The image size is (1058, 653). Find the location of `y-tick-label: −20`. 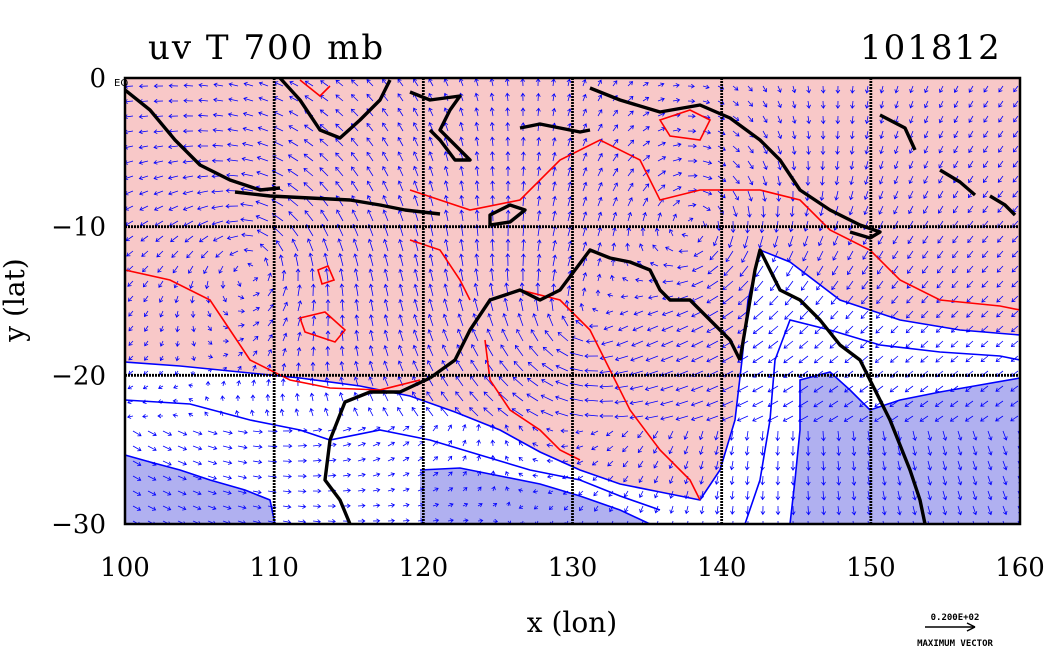

y-tick-label: −20 is located at coordinates (78, 376).